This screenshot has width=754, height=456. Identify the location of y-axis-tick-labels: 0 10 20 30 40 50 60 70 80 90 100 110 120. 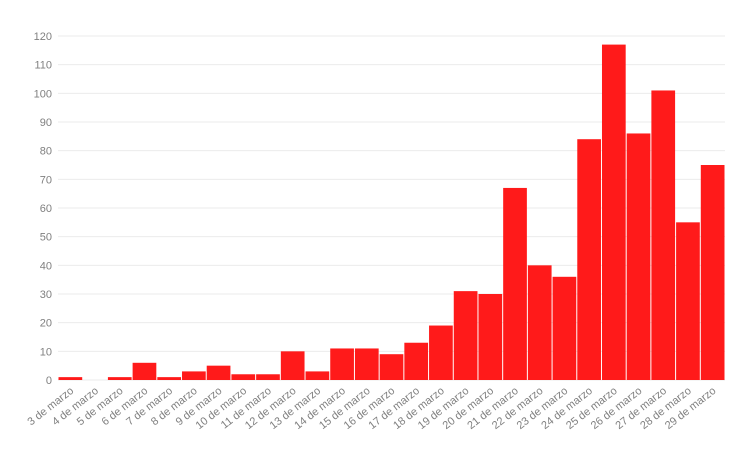
(43, 209).